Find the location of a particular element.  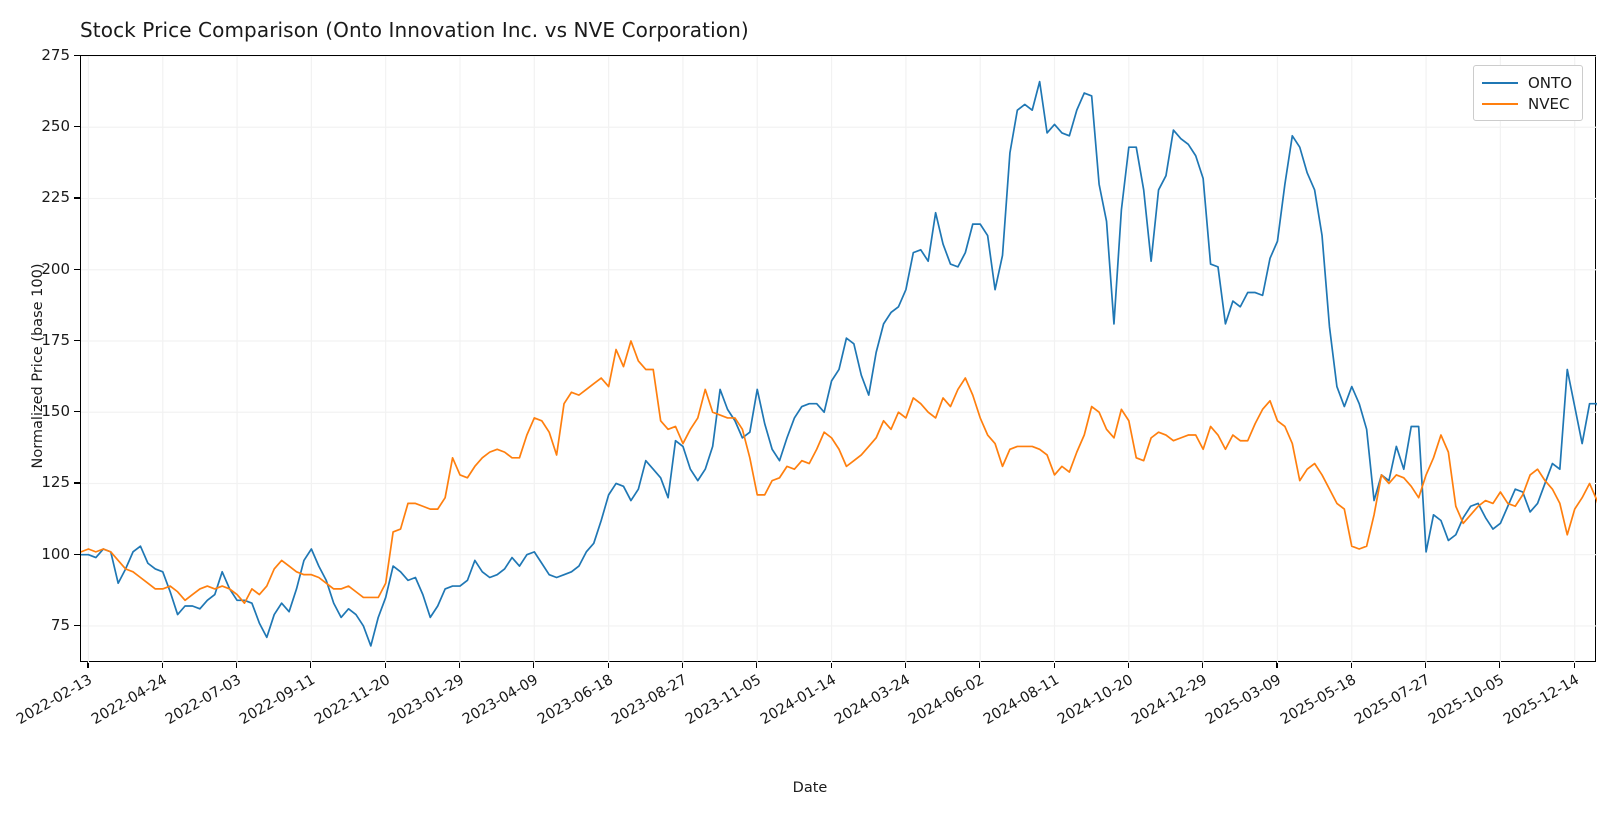

legend-label: ONTO is located at coordinates (1550, 82).